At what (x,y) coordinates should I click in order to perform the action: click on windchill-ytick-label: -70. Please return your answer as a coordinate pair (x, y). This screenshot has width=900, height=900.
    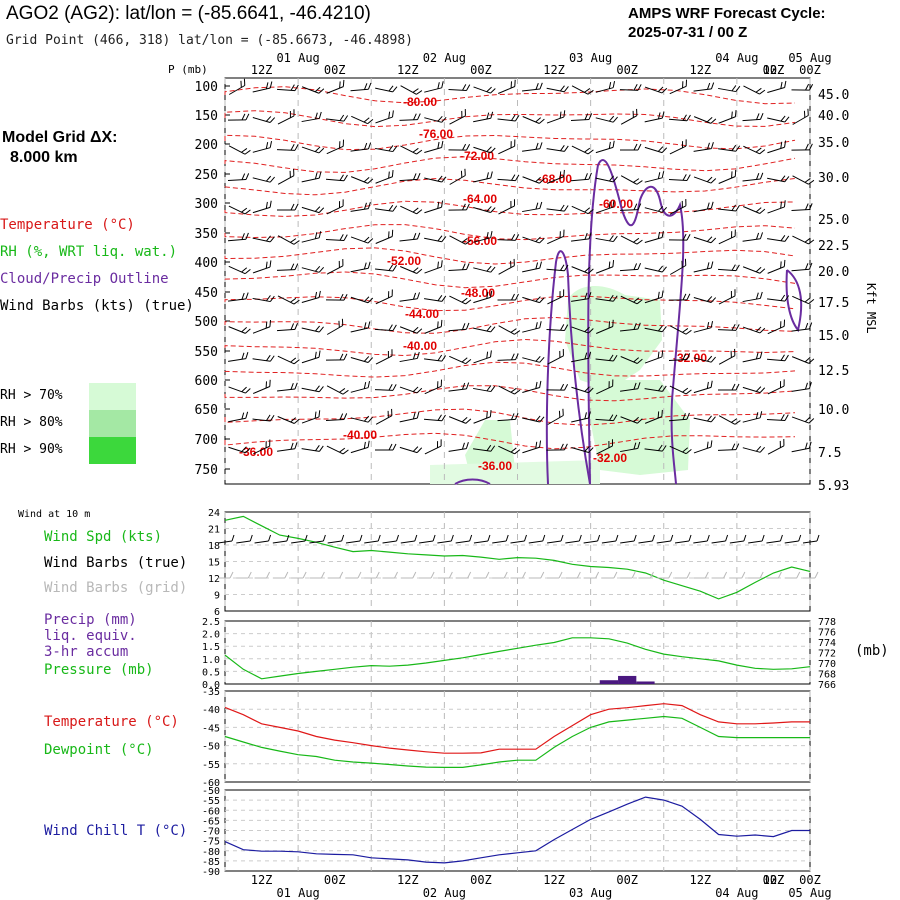
    Looking at the image, I should click on (211, 832).